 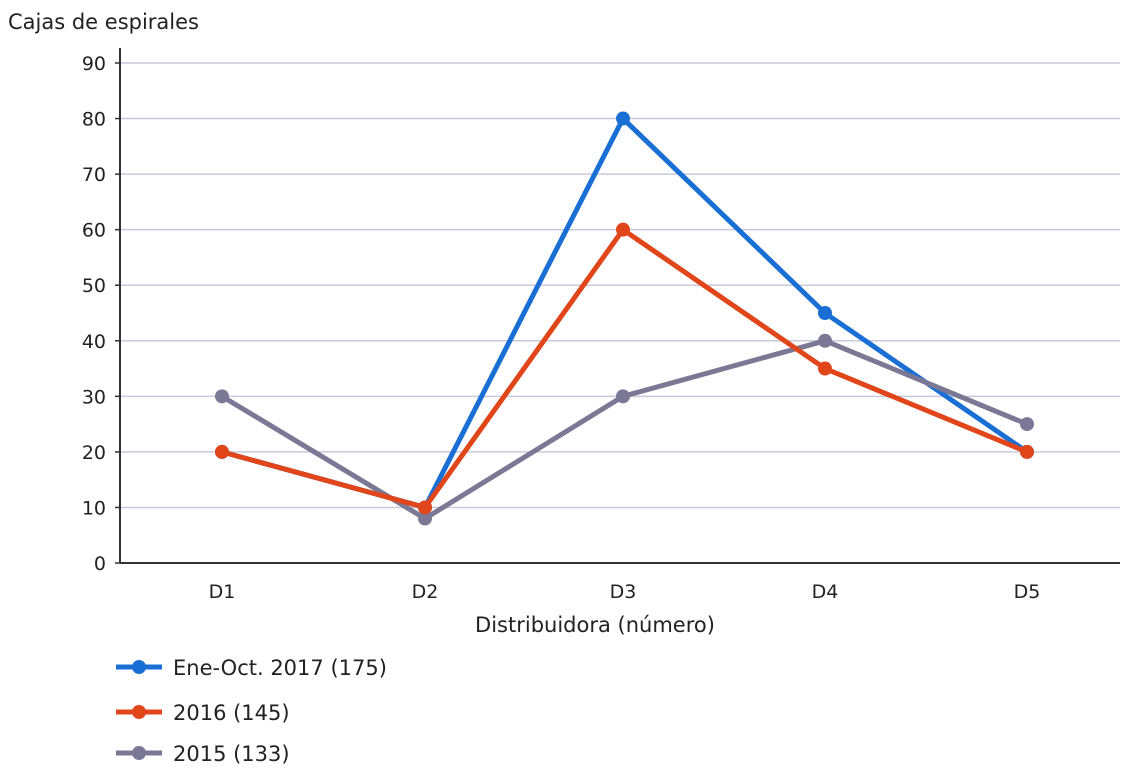 What do you see at coordinates (595, 625) in the screenshot?
I see `x-axis-title: Distribuidora (número)` at bounding box center [595, 625].